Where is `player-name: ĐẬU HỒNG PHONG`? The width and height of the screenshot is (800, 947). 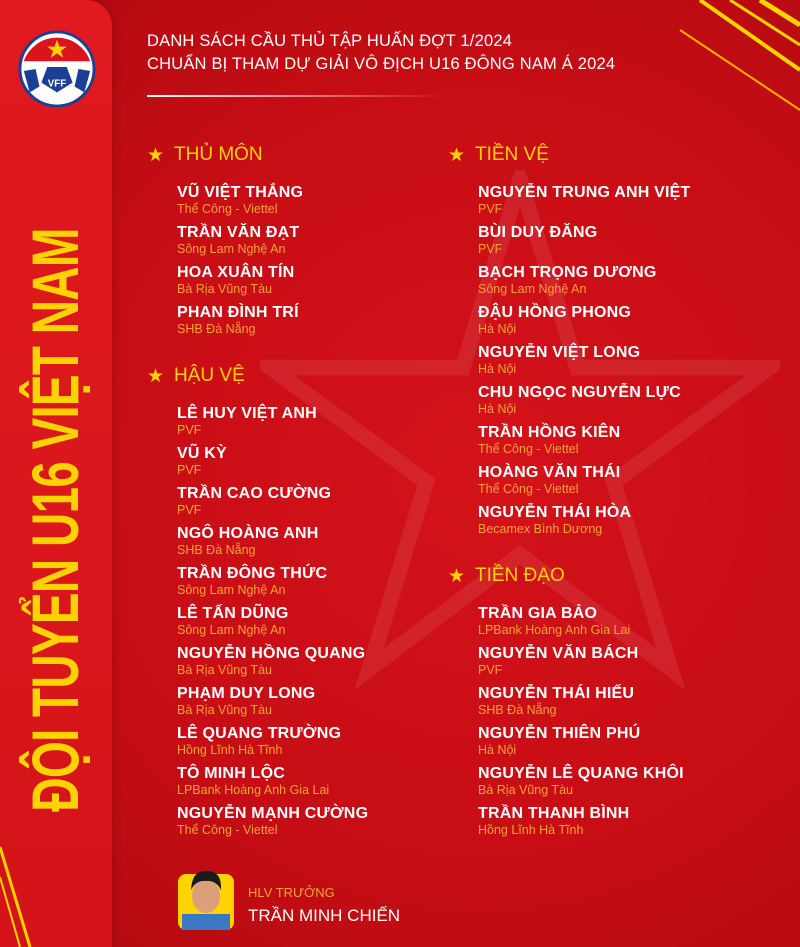 player-name: ĐẬU HỒNG PHONG is located at coordinates (555, 312).